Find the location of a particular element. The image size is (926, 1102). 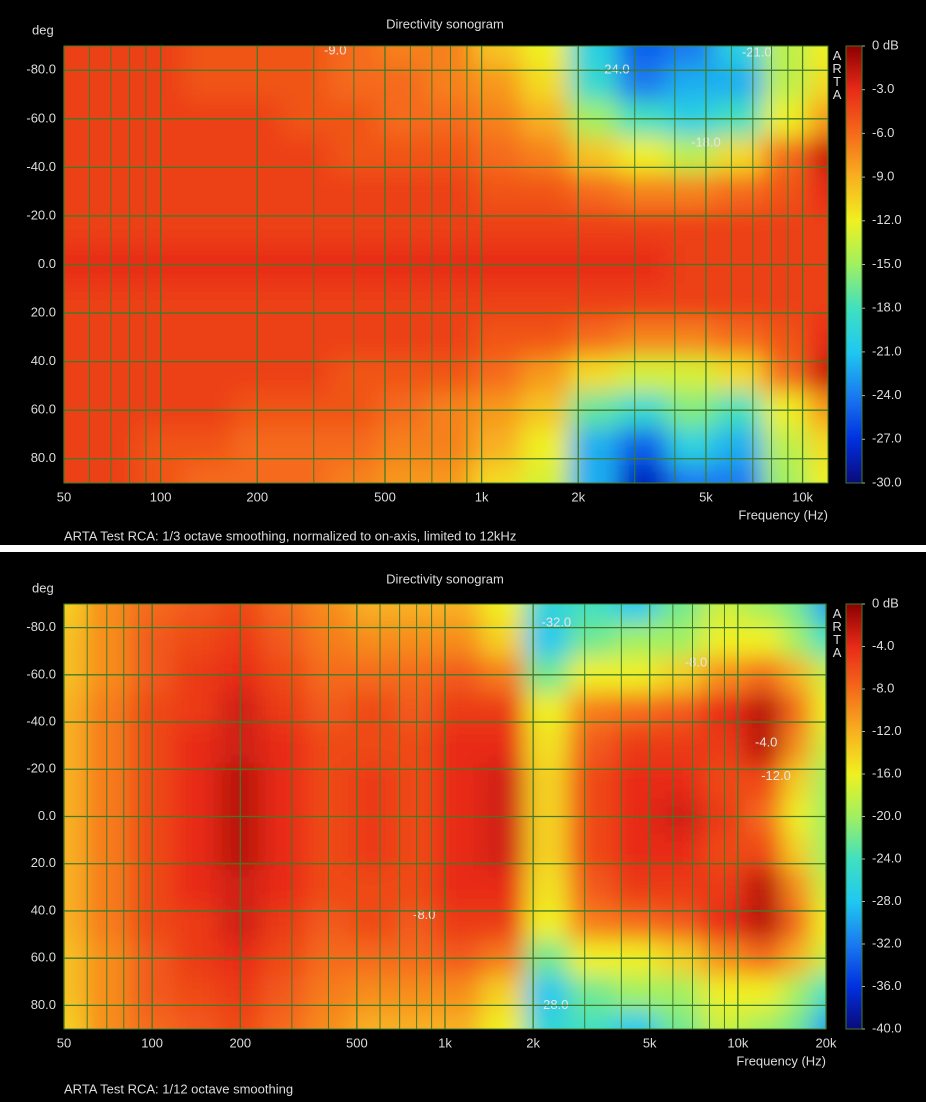

x-tick-label: 200 is located at coordinates (240, 1042).